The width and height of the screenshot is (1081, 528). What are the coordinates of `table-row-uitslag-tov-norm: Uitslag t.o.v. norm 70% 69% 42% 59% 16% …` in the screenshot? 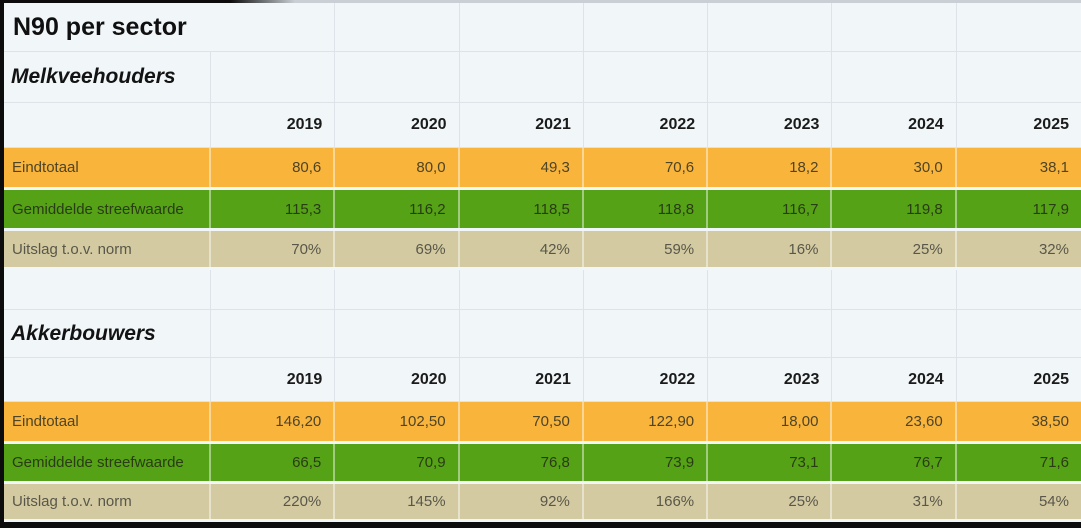 It's located at (542, 250).